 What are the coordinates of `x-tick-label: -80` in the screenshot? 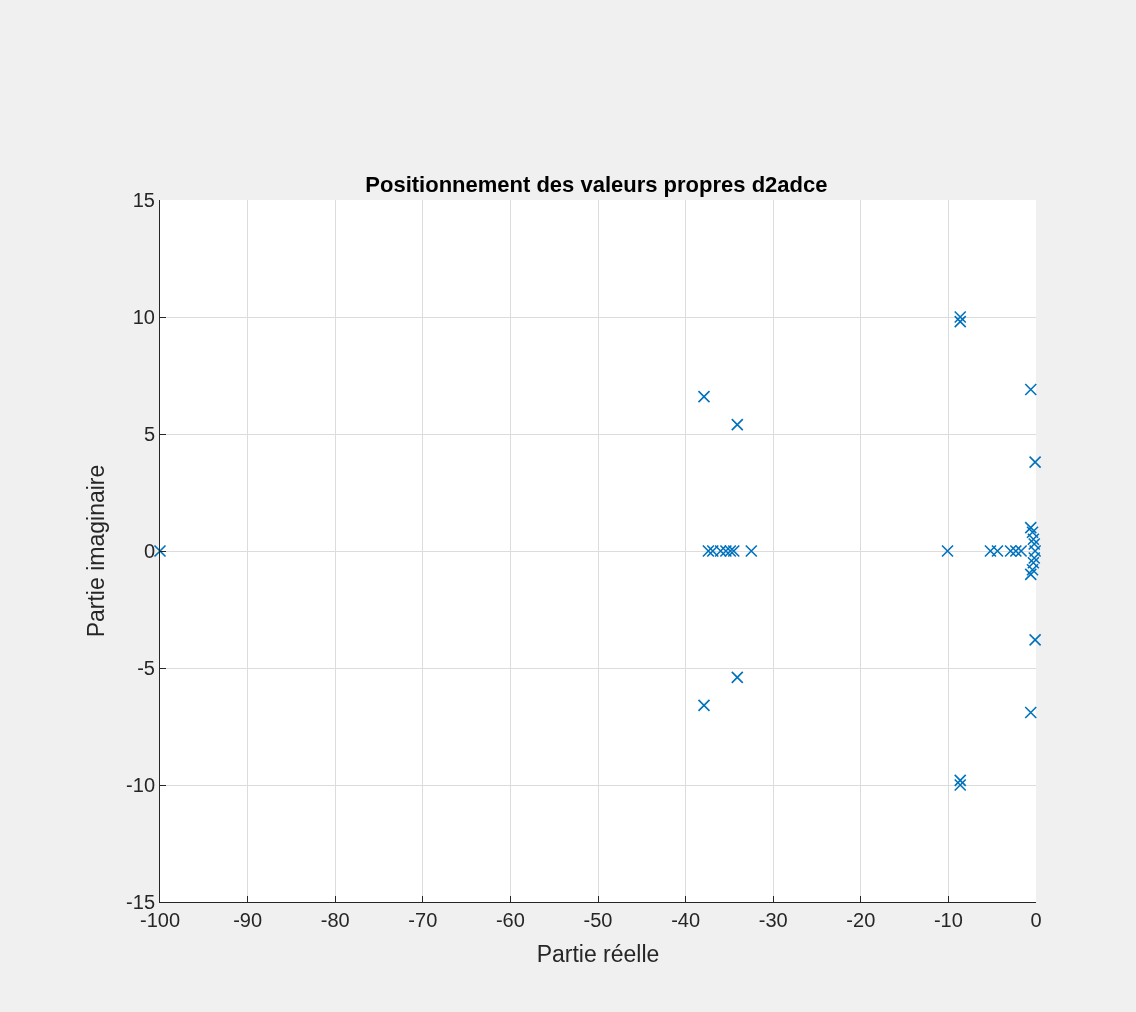 It's located at (335, 920).